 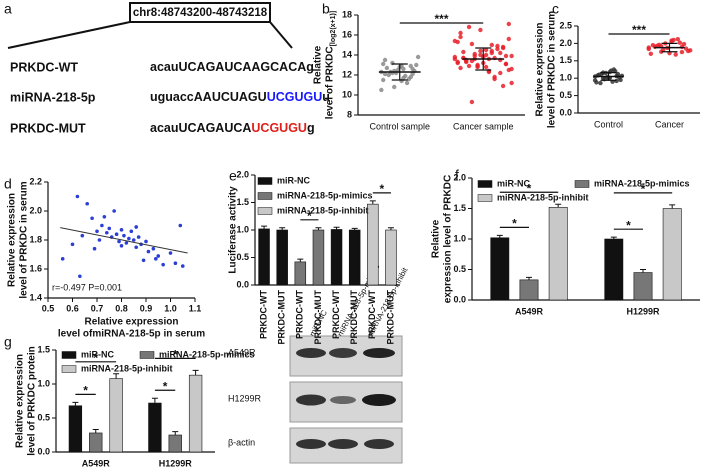 I want to click on y-tick-label: 10, so click(x=347, y=94).